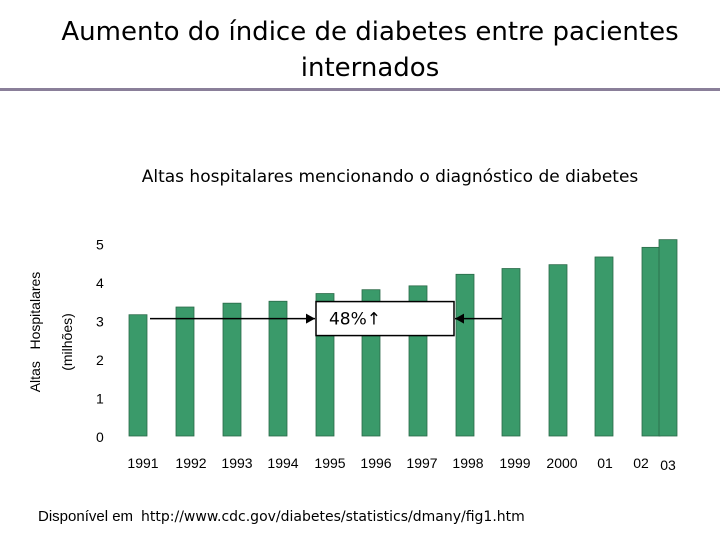 This screenshot has height=540, width=720. I want to click on x-tick-label: 1999, so click(514, 463).